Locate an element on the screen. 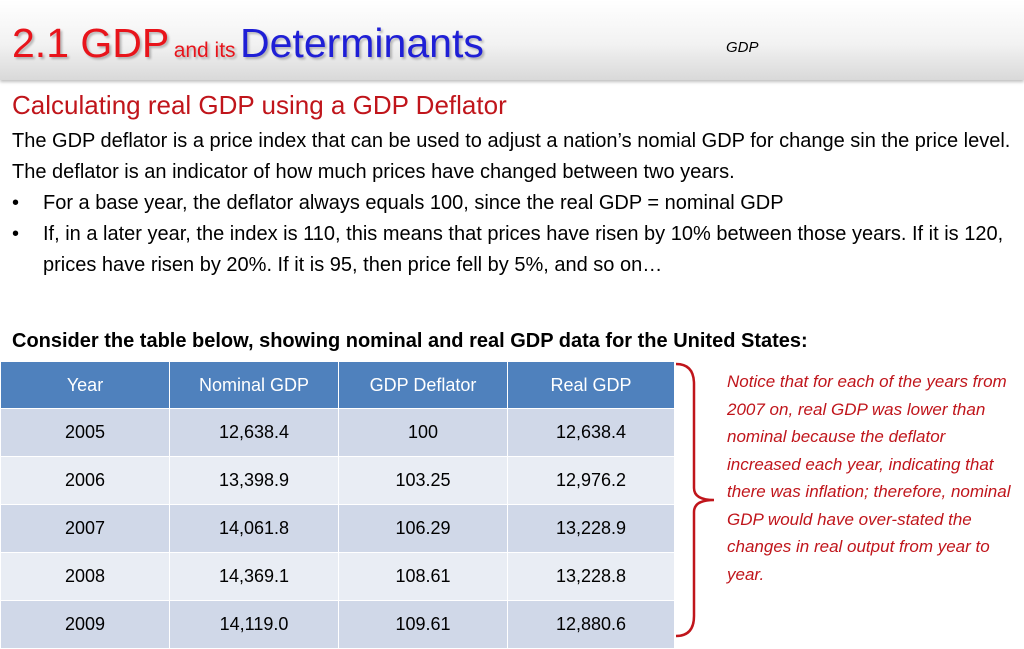 The height and width of the screenshot is (649, 1024). column-header-year: Year is located at coordinates (85, 385).